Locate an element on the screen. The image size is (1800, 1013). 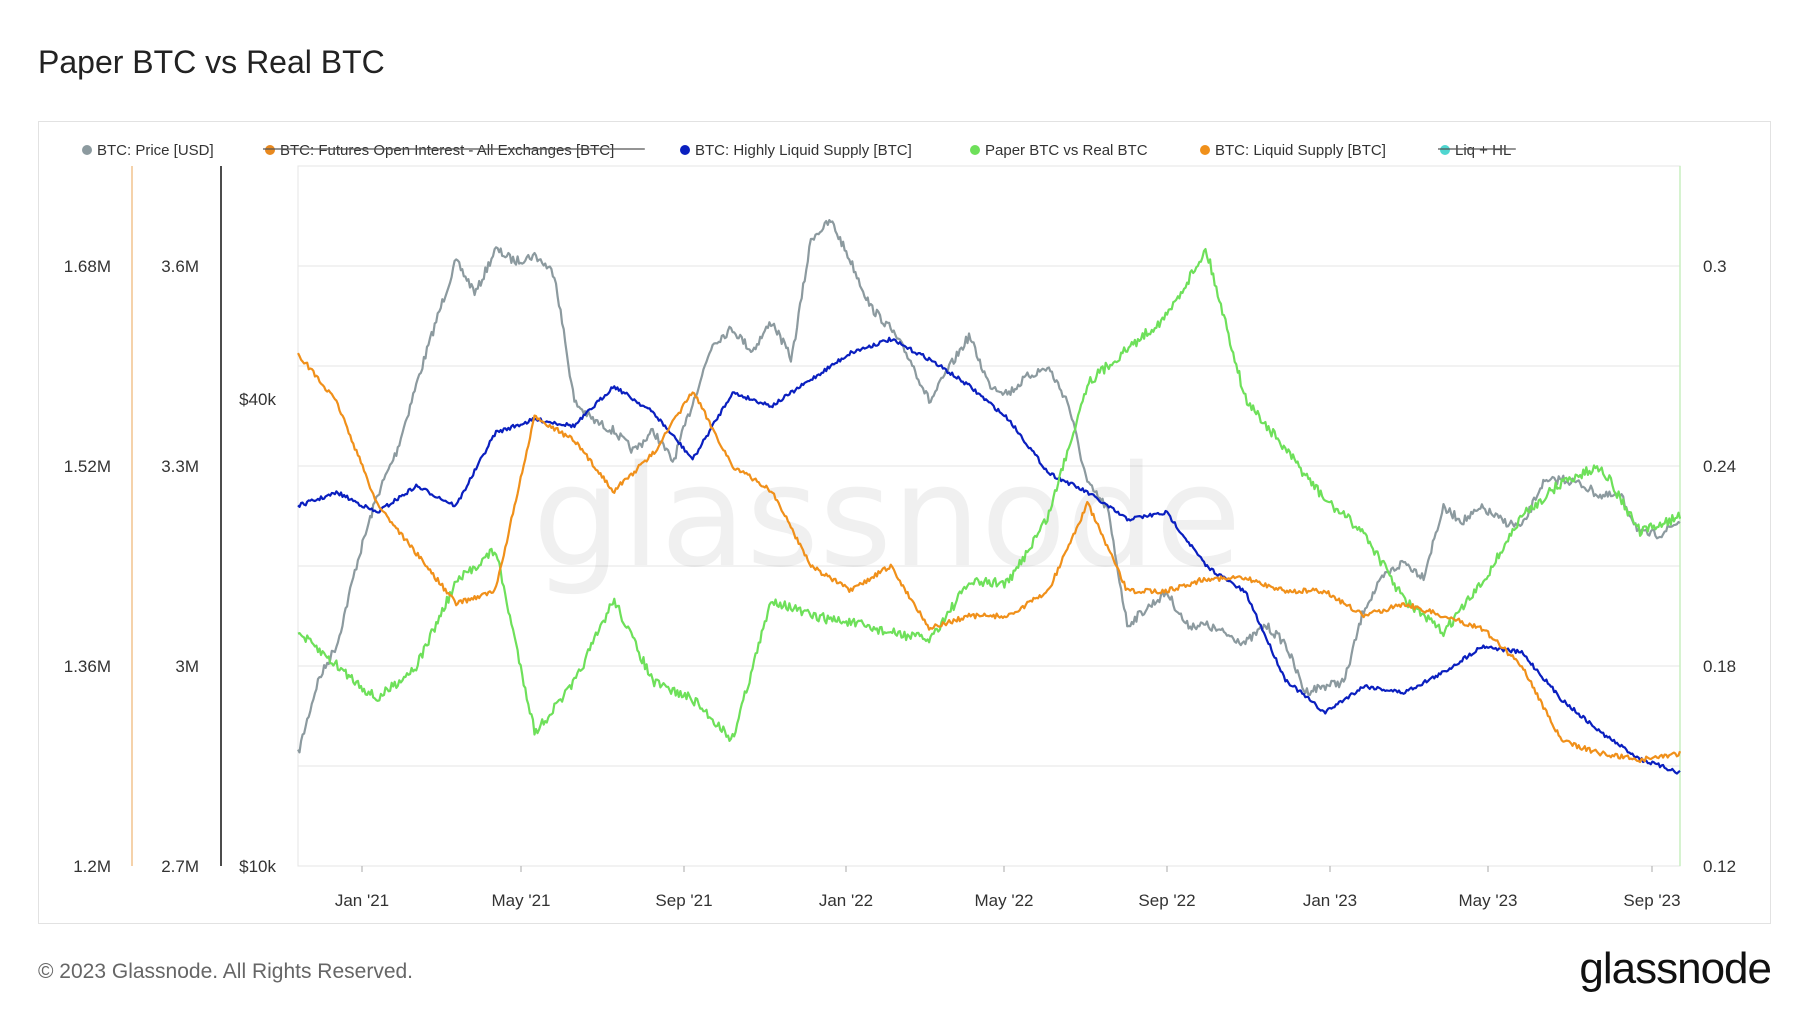
legend-label: BTC: Liquid Supply [BTC] is located at coordinates (1300, 150).